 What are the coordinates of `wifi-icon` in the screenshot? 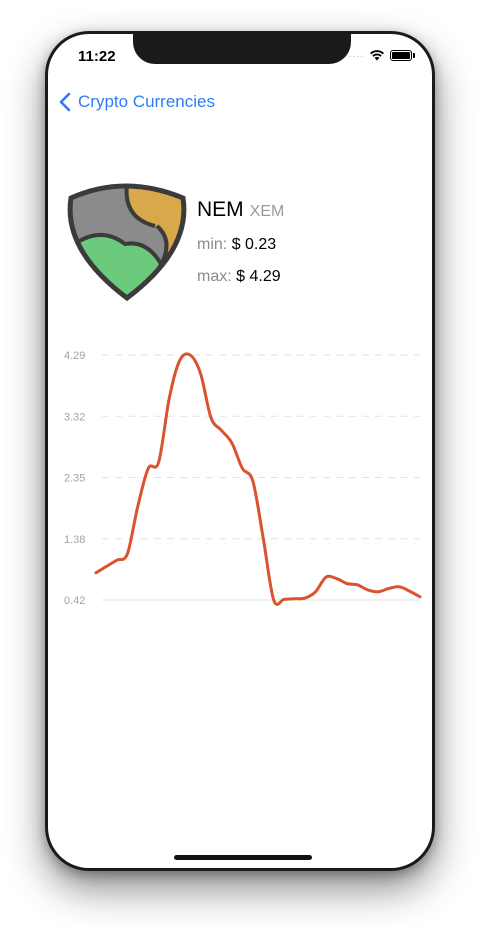 It's located at (377, 55).